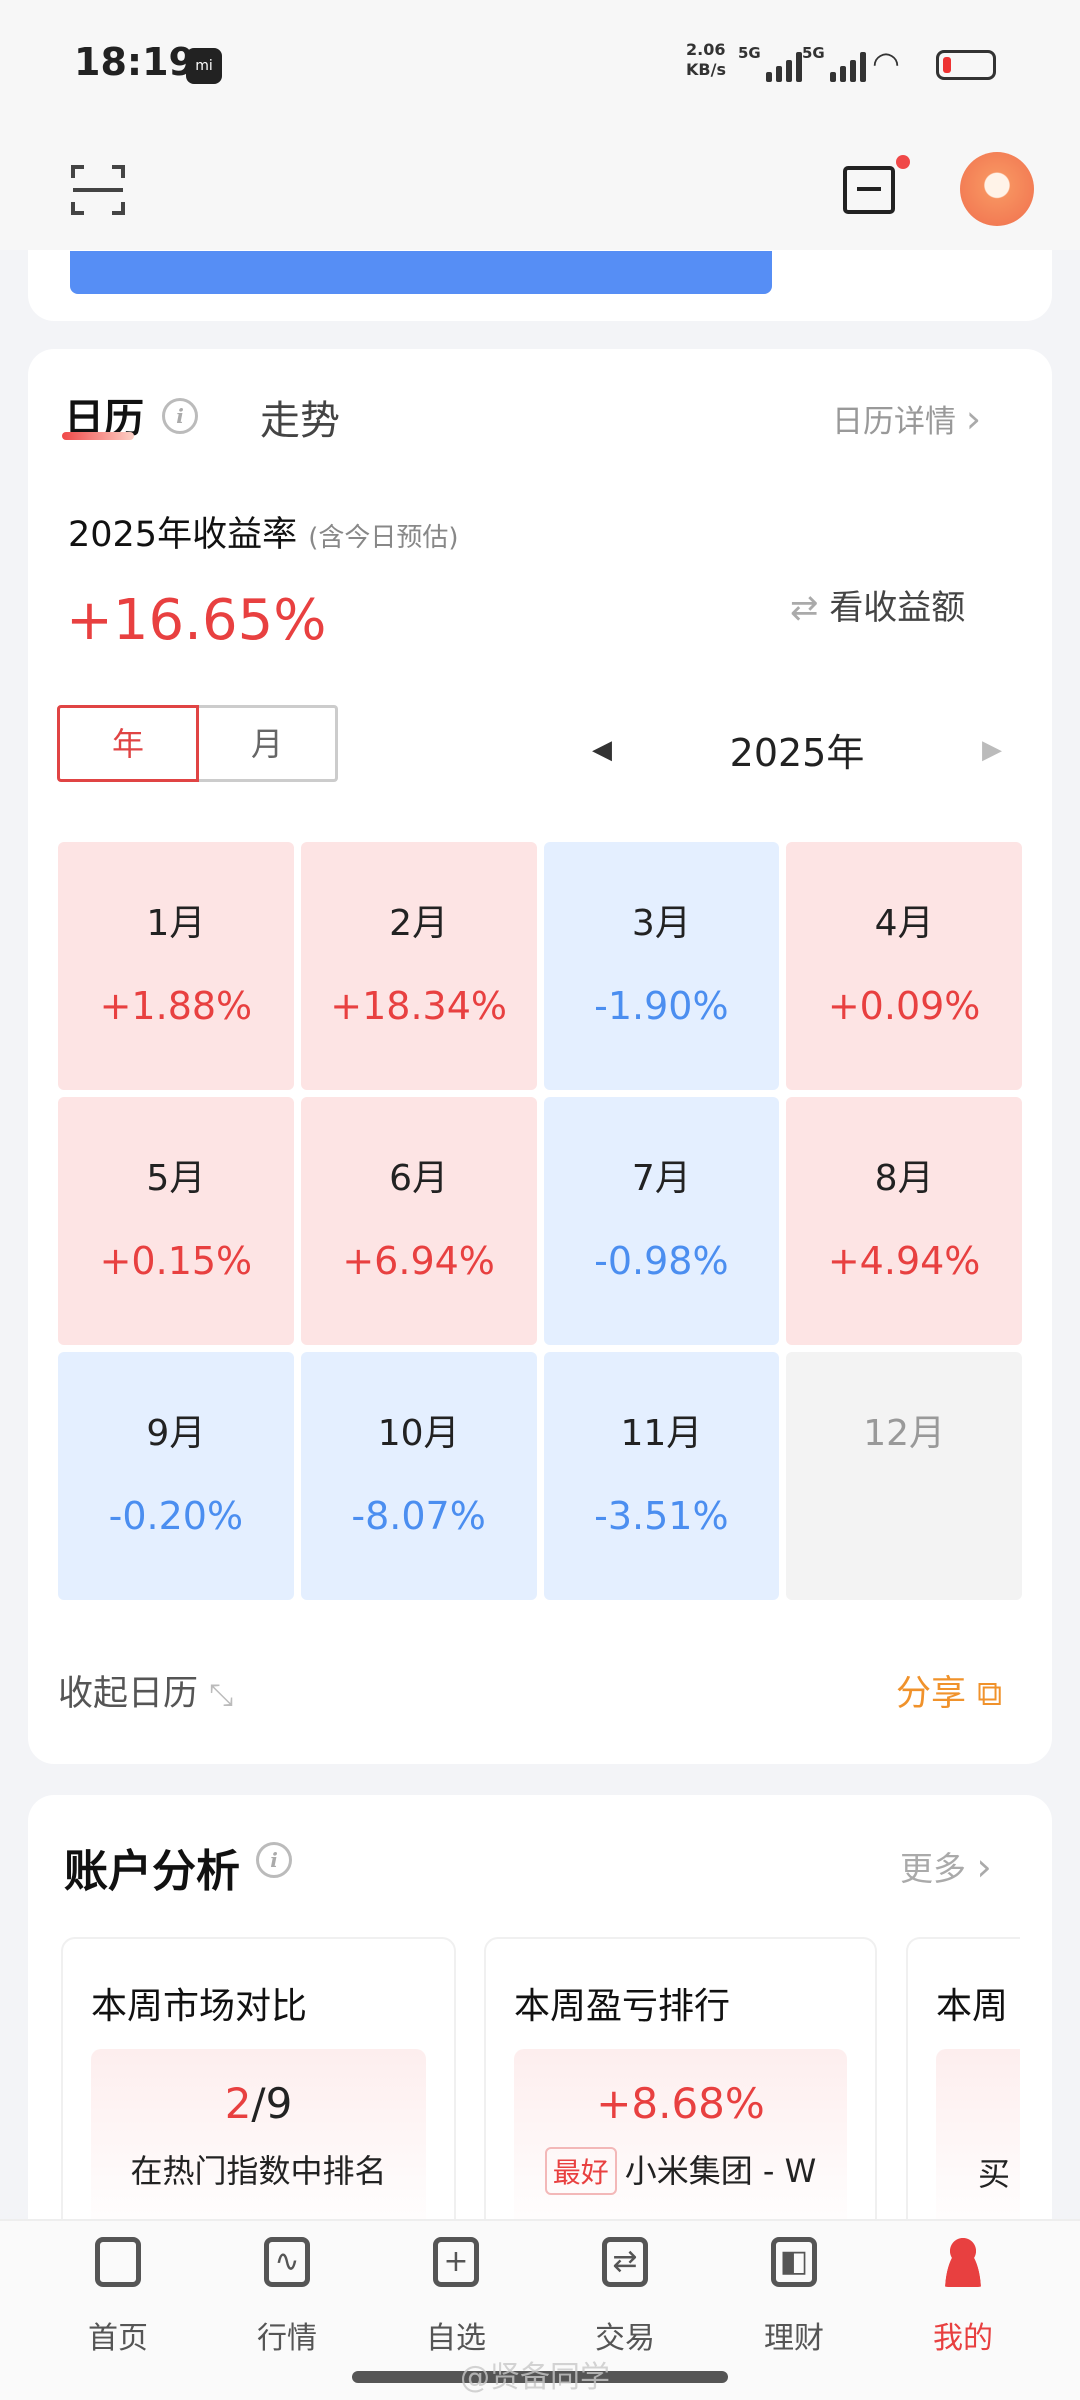  Describe the element at coordinates (418, 1516) in the screenshot. I see `month-value: -8.07%` at that location.